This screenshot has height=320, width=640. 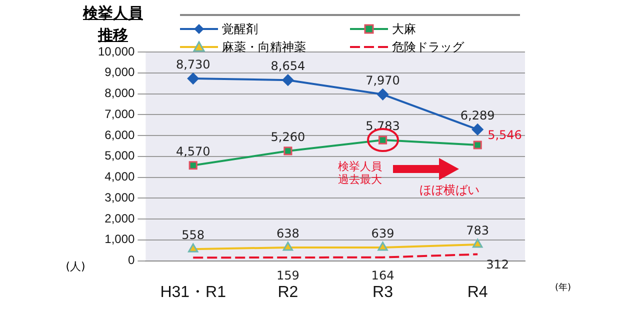 I want to click on data-label: 7,970, so click(x=383, y=80).